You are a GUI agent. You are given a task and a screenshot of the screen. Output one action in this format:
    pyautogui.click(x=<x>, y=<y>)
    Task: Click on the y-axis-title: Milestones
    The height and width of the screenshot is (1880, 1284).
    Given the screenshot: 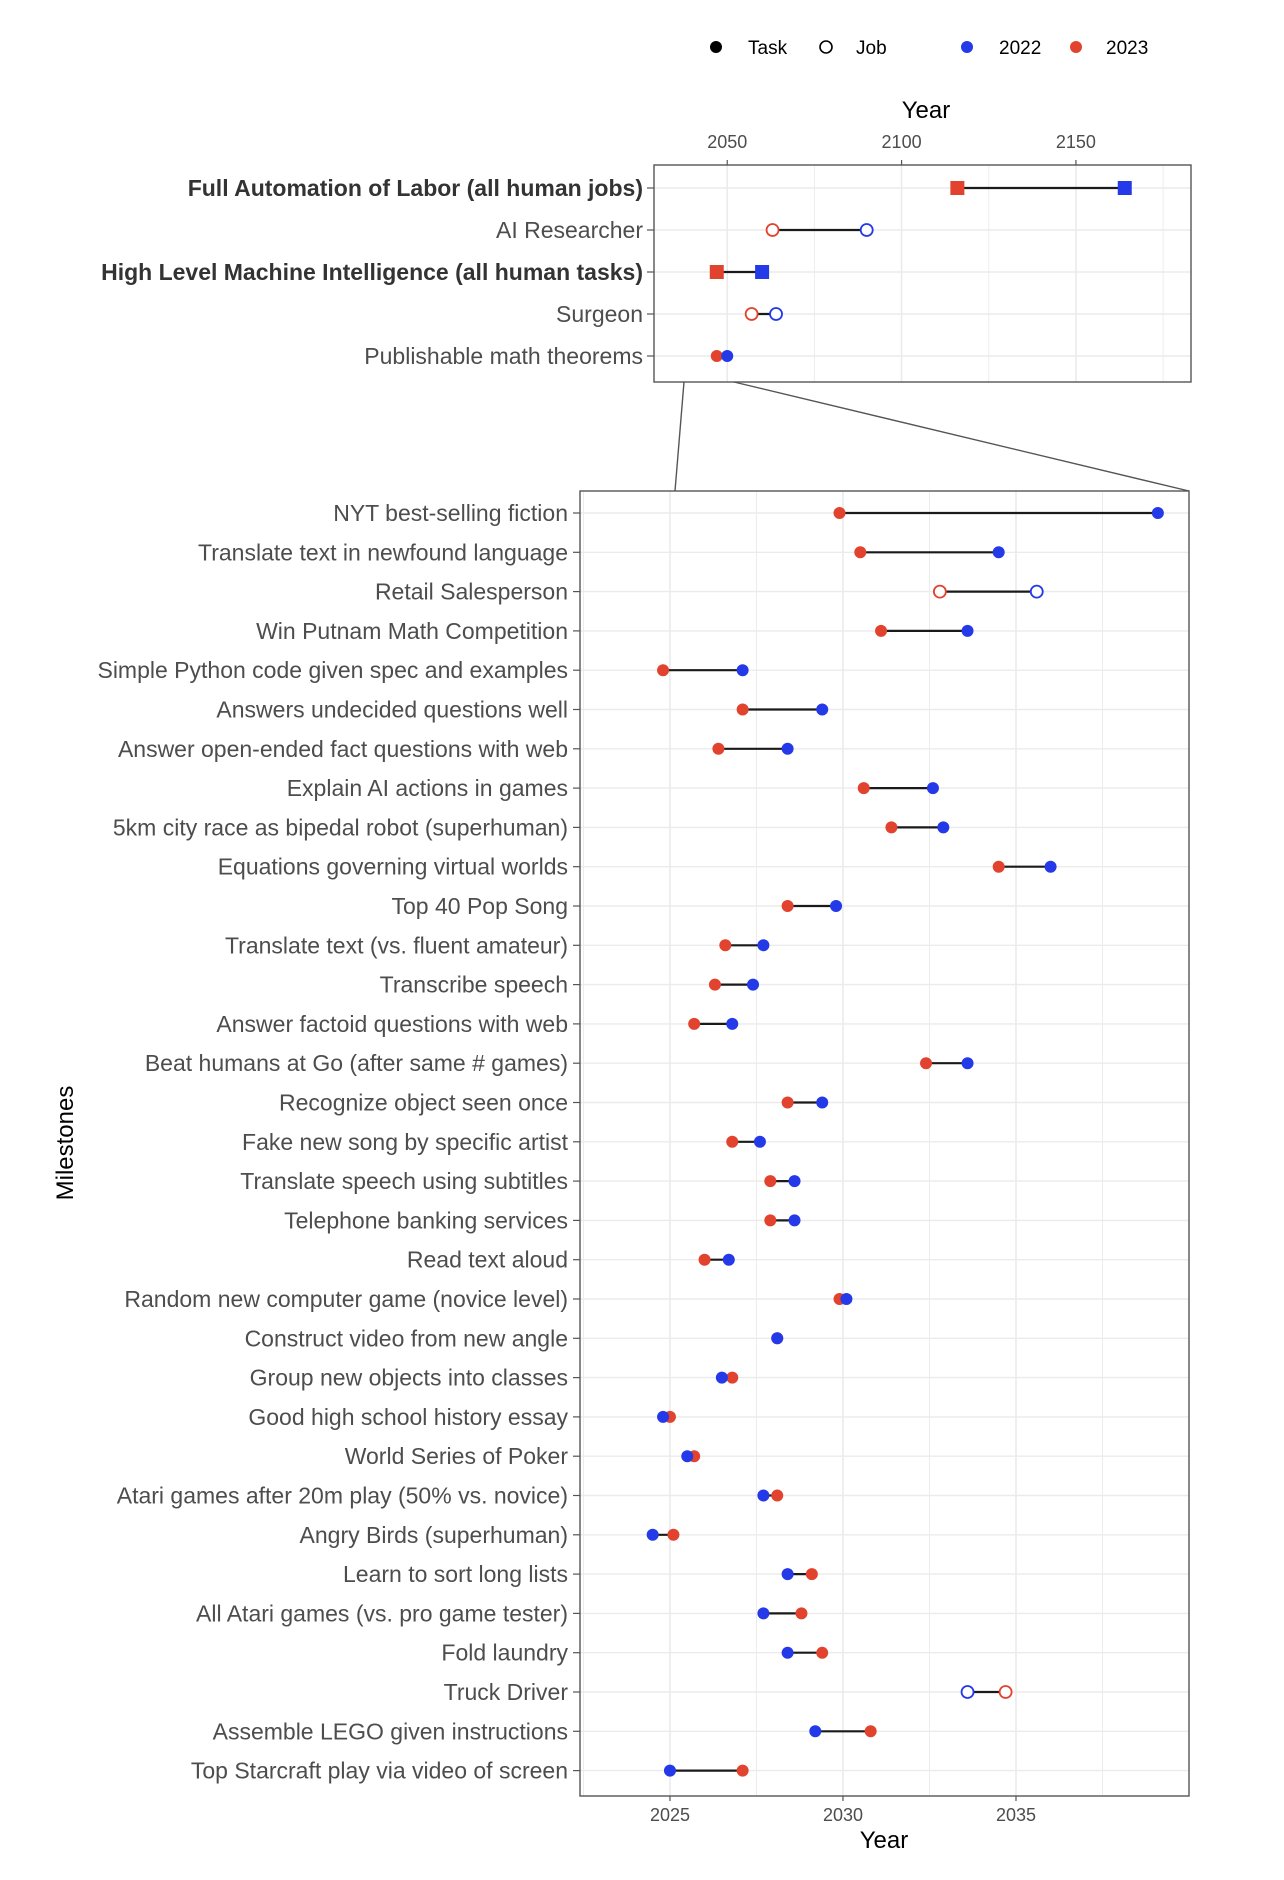 What is the action you would take?
    pyautogui.click(x=65, y=1143)
    